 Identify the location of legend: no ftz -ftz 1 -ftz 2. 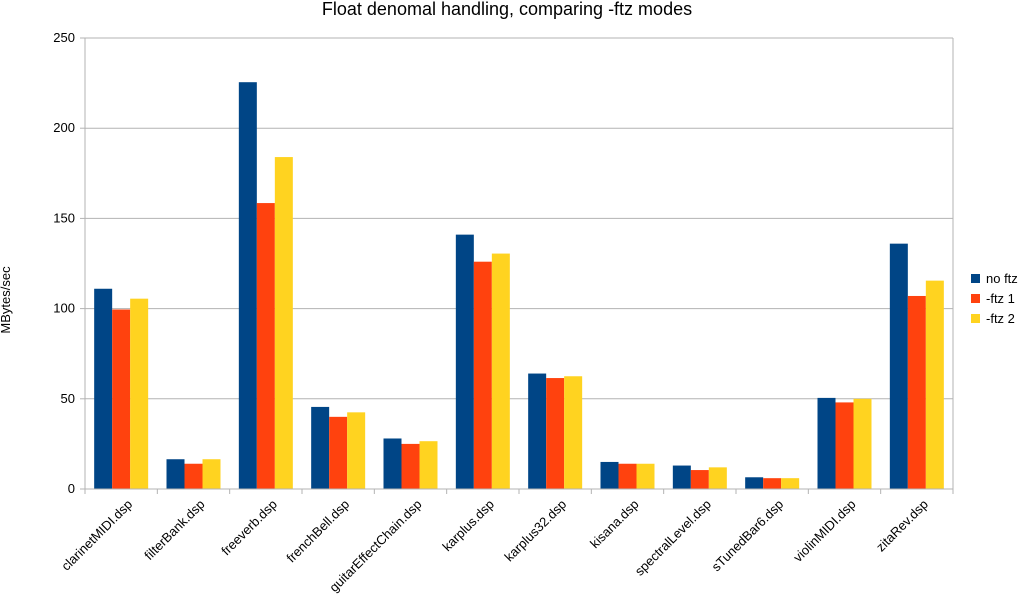
(994, 298).